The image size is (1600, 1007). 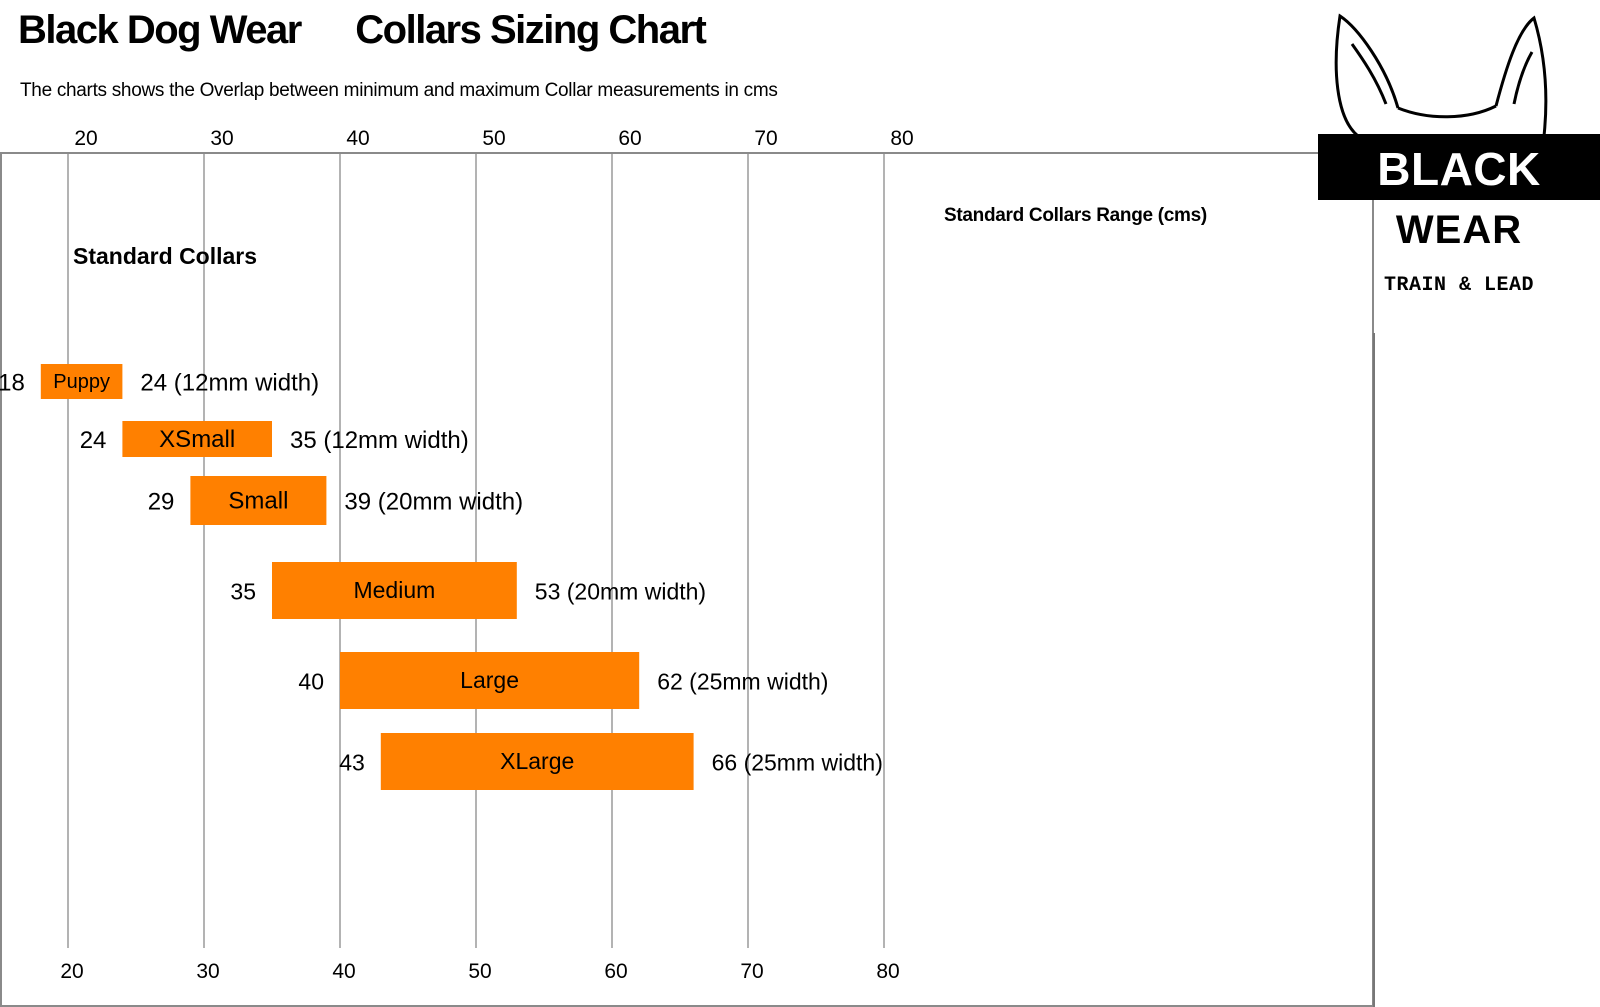 I want to click on bar-xlarge, so click(x=537, y=761).